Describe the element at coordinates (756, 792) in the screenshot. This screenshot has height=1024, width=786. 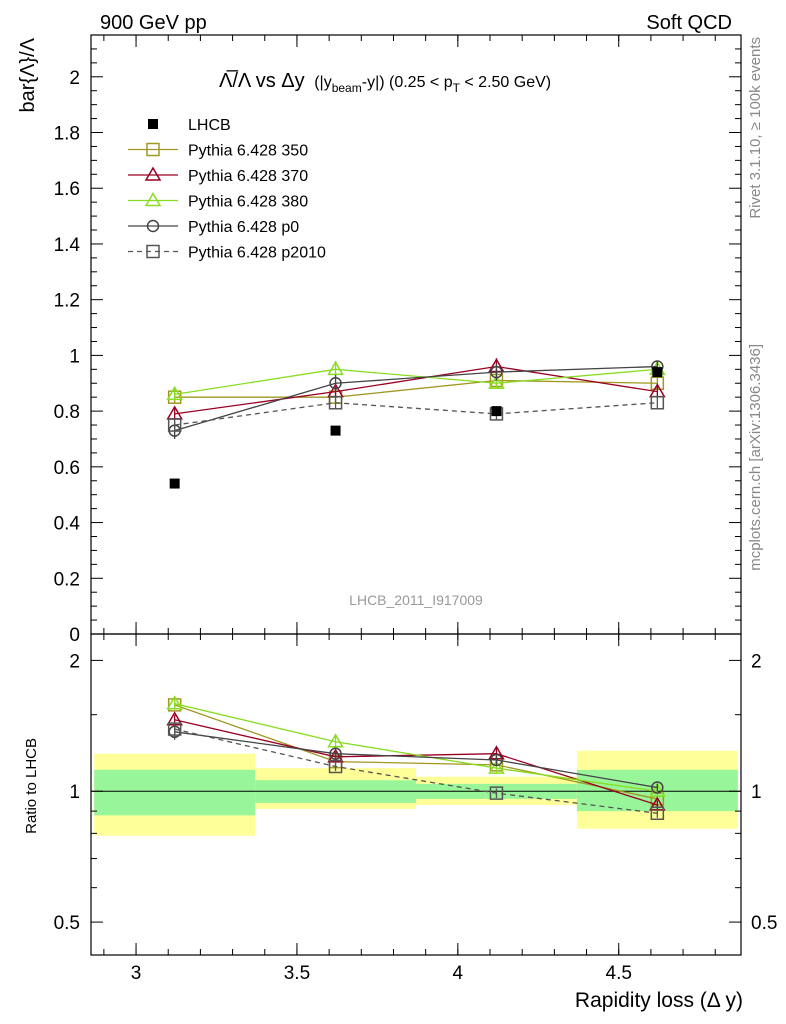
I see `ratio-tick-label-right: 1` at that location.